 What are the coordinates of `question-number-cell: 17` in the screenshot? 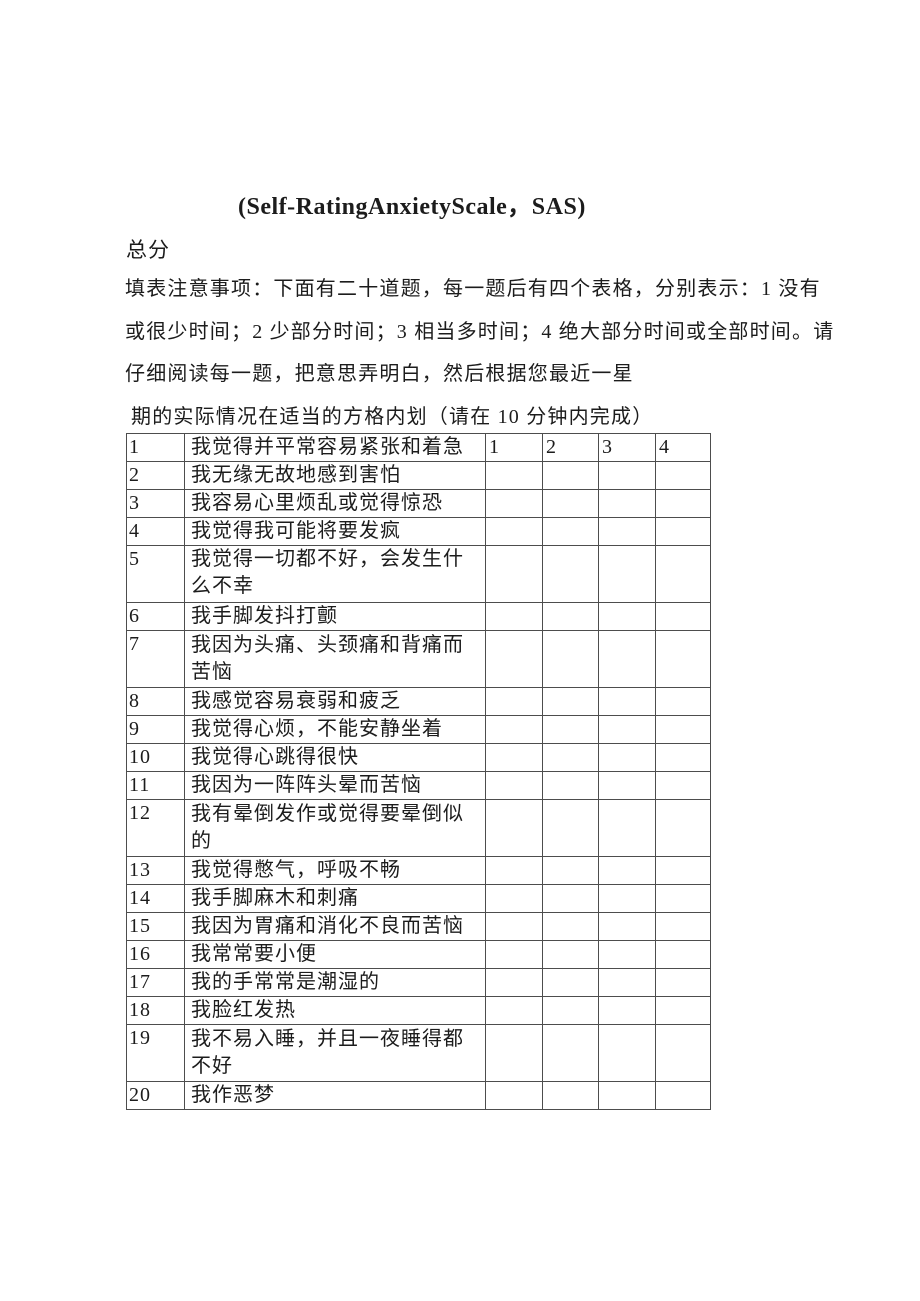 It's located at (155, 982).